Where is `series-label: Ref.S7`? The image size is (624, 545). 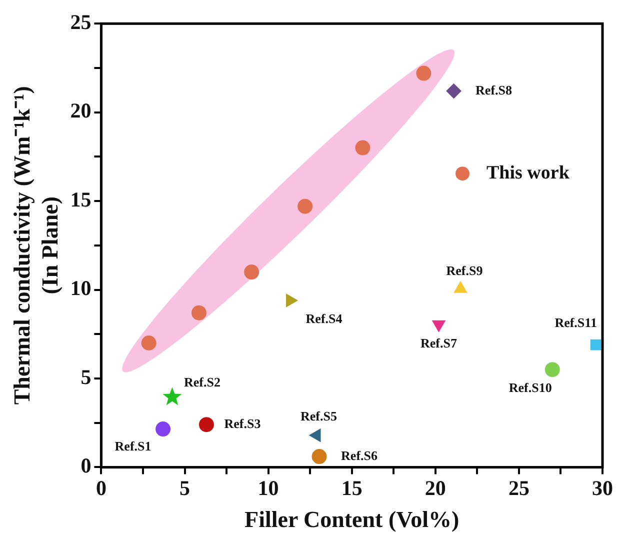
series-label: Ref.S7 is located at coordinates (439, 343).